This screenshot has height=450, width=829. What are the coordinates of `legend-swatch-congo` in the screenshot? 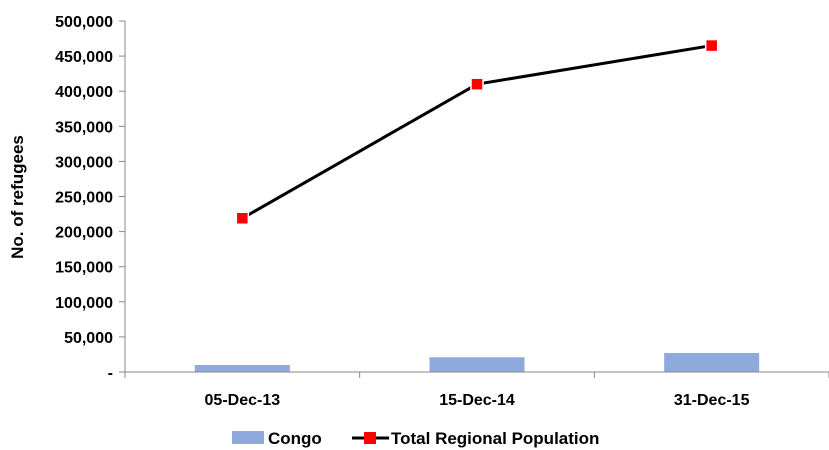 It's located at (248, 437).